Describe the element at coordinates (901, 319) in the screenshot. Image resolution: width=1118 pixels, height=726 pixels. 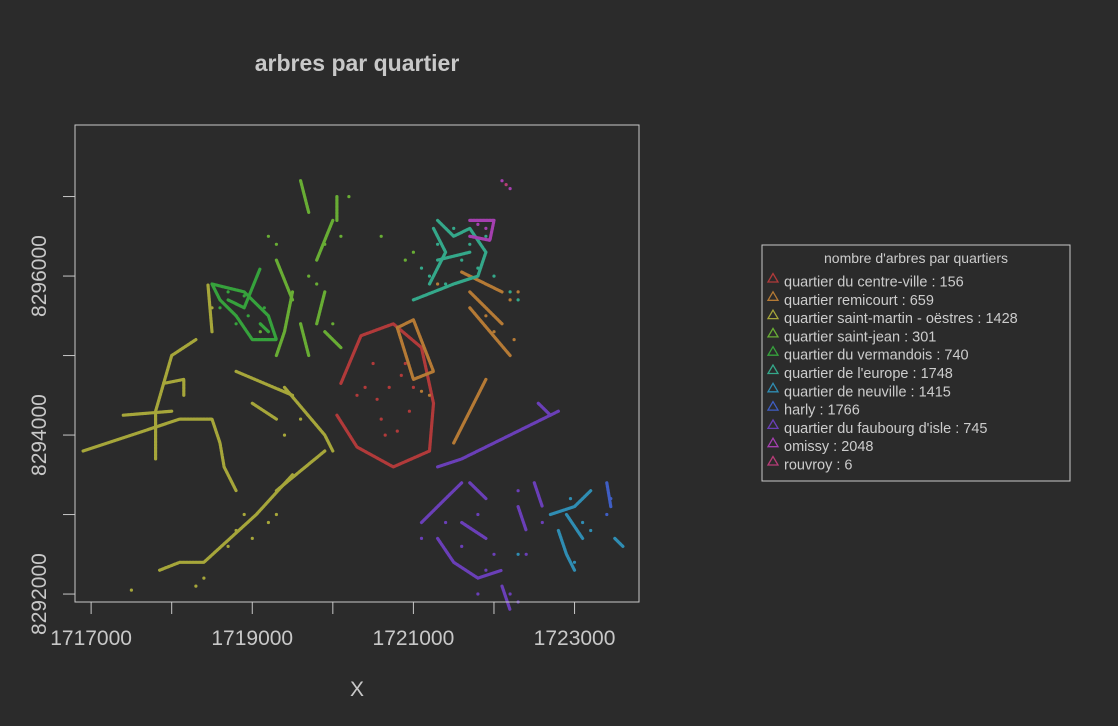
I see `legend-label: quartier saint-martin - oëstres : 1428` at that location.